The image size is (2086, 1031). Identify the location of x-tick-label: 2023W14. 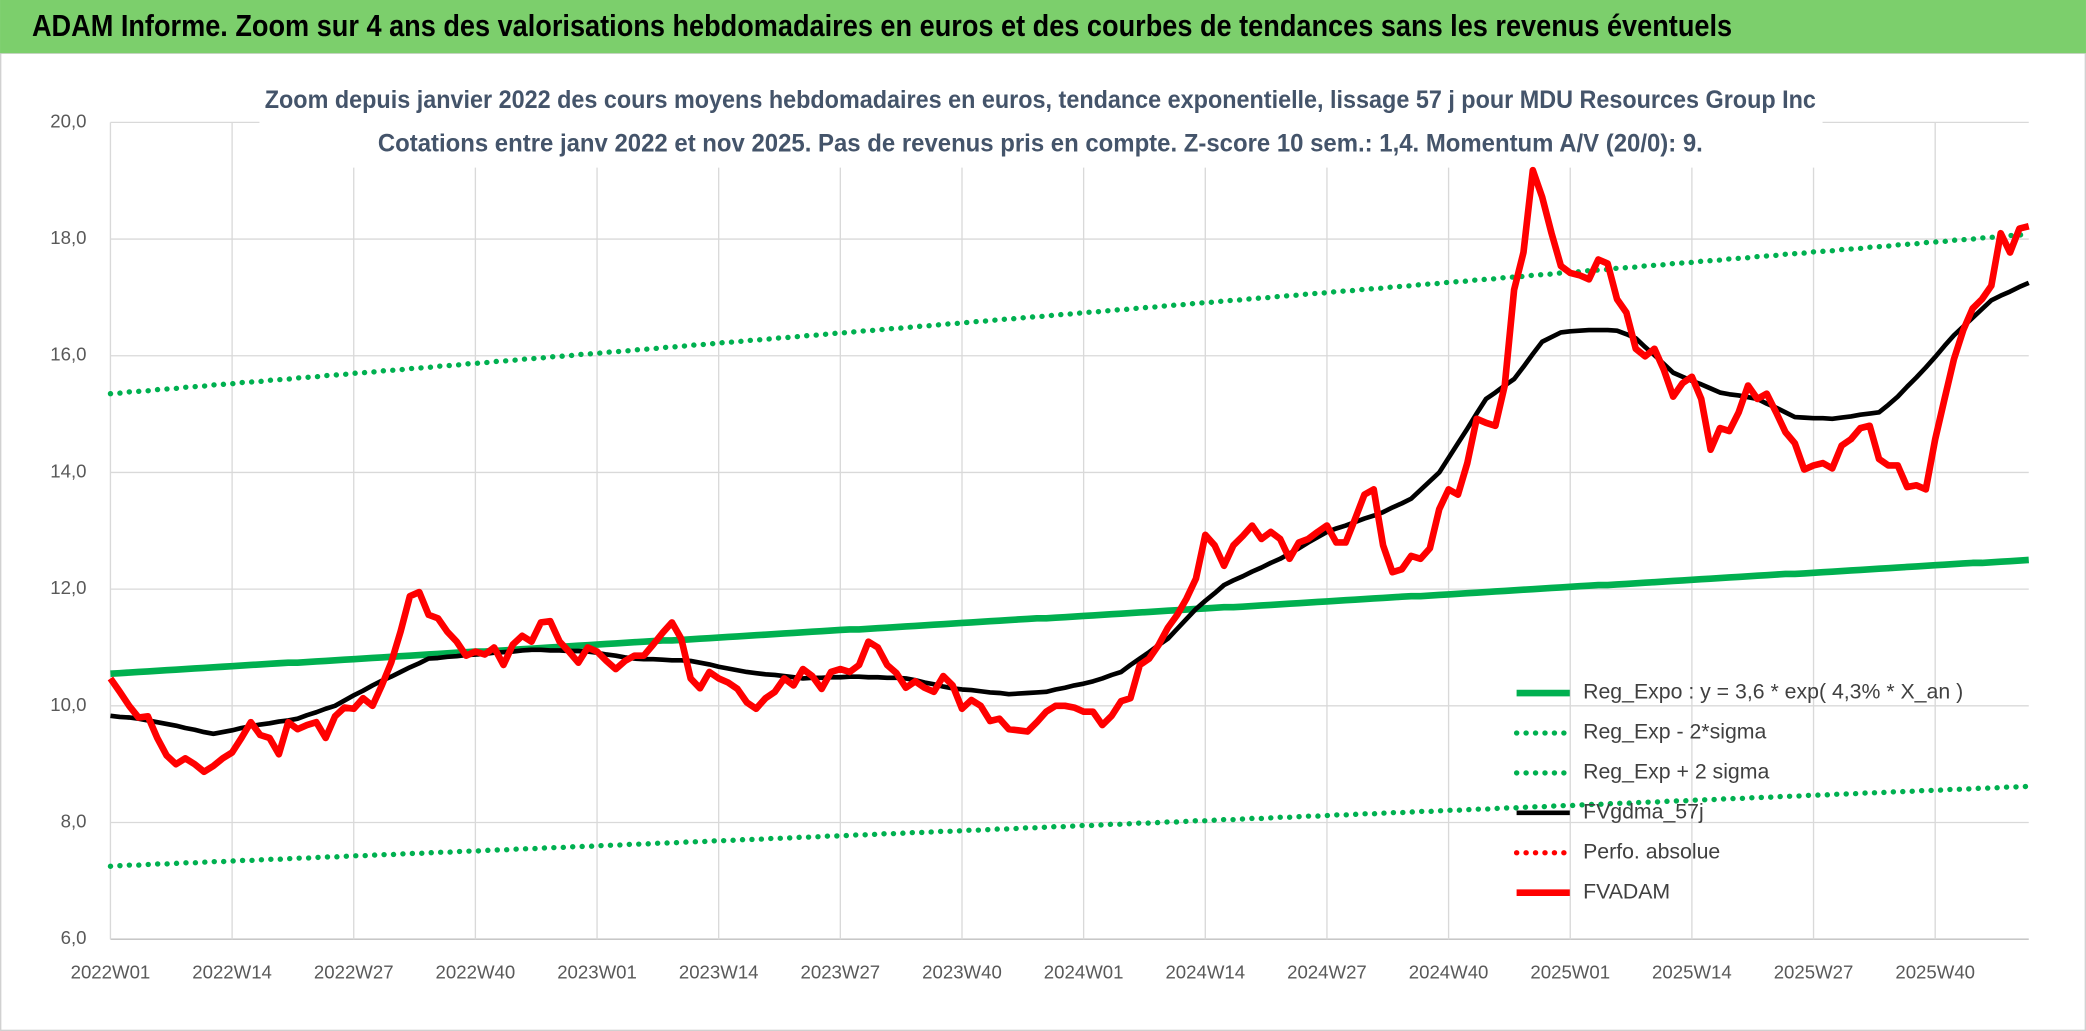
(719, 972).